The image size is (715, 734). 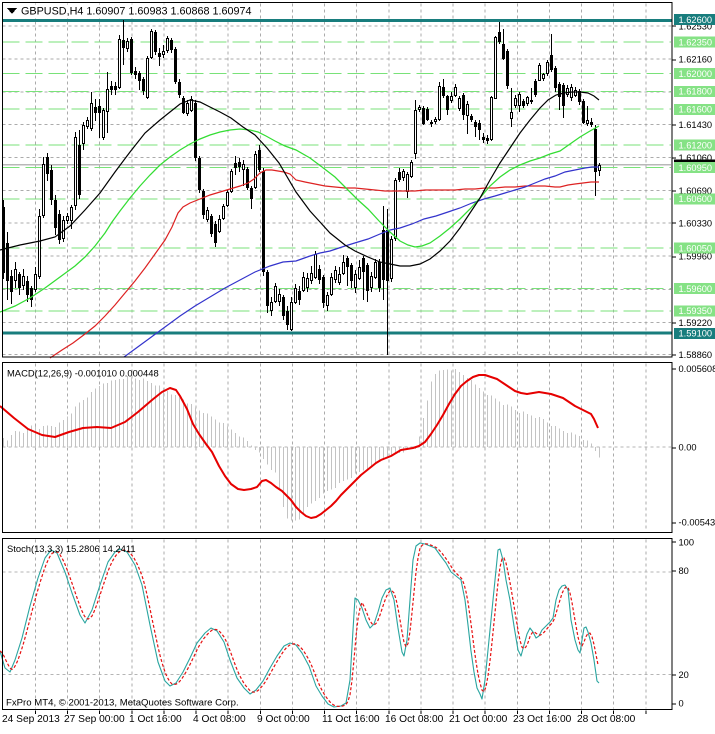 What do you see at coordinates (155, 719) in the screenshot?
I see `svg-text: 1 Oct 16:00` at bounding box center [155, 719].